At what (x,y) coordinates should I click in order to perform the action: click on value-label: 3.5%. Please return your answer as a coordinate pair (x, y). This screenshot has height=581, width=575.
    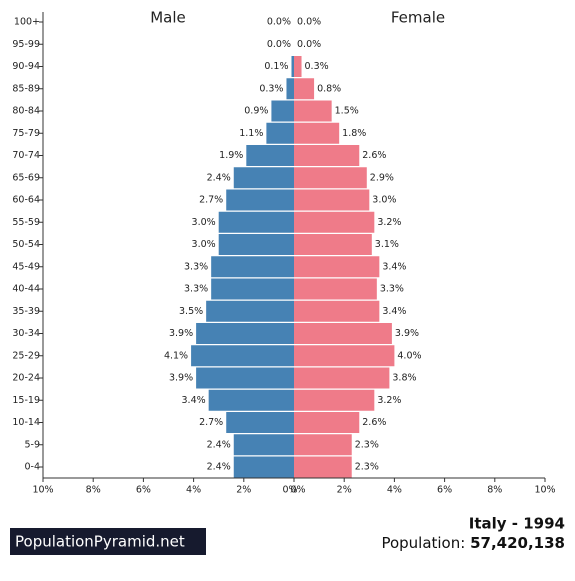
    Looking at the image, I should click on (191, 311).